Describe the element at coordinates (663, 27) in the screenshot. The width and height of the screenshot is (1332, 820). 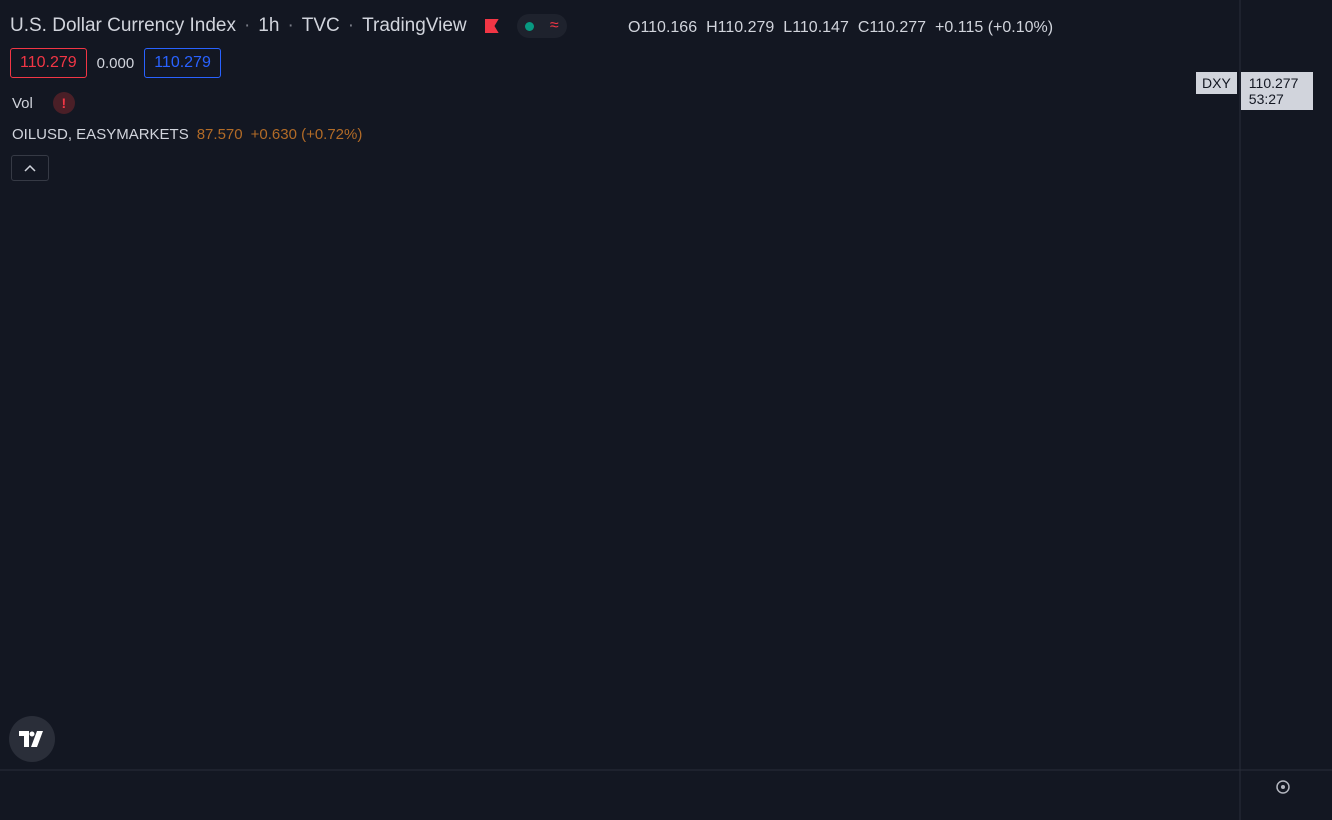
I see `open: O110.166` at that location.